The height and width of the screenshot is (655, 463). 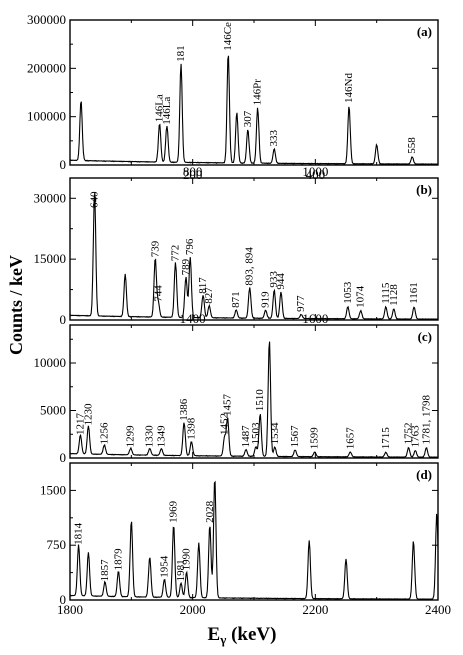 What do you see at coordinates (88, 414) in the screenshot?
I see `peak-label: 1230` at bounding box center [88, 414].